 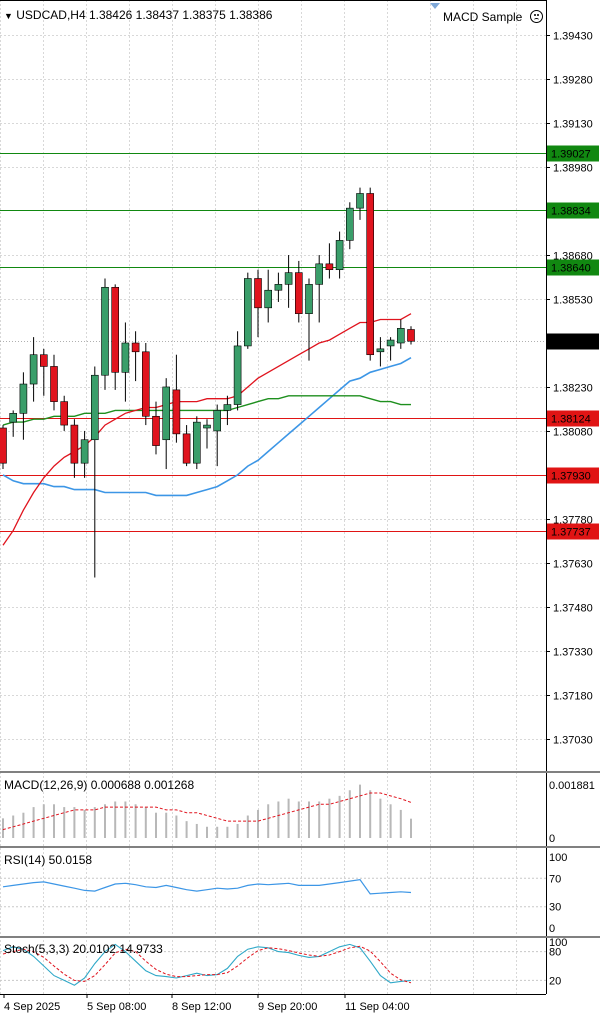 I want to click on price-tick-label: 1.37630, so click(x=573, y=565).